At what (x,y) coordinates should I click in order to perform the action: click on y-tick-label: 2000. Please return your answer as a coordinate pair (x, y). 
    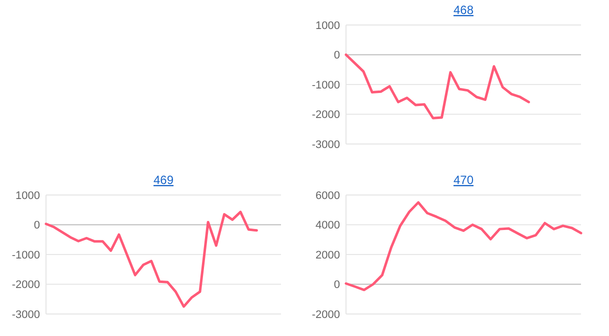
    Looking at the image, I should click on (328, 255).